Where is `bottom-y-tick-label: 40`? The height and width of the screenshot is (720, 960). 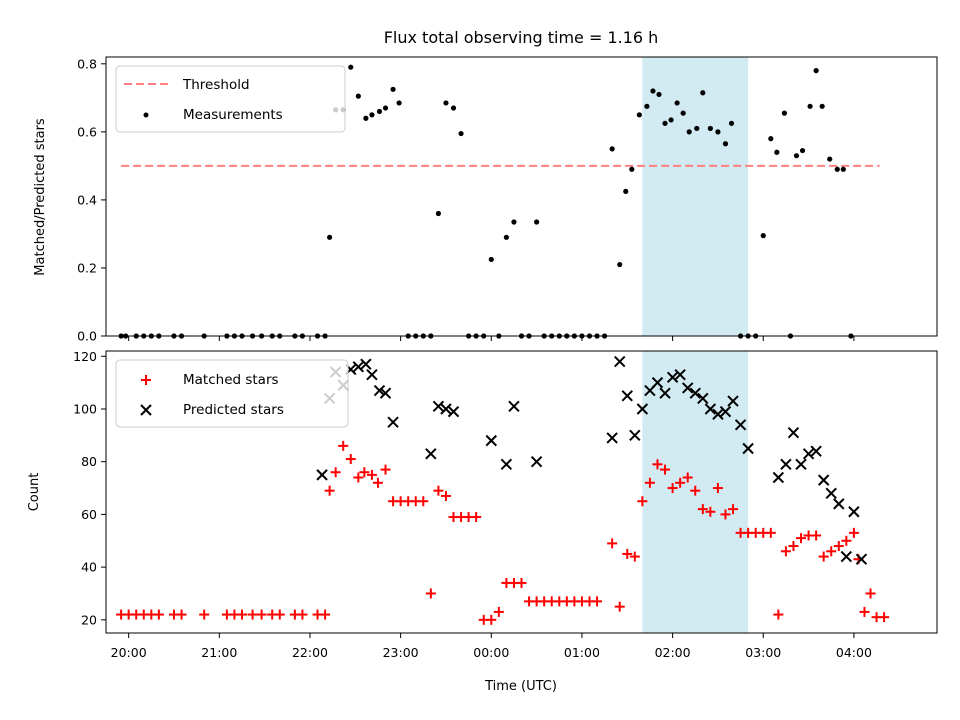
bottom-y-tick-label: 40 is located at coordinates (89, 567).